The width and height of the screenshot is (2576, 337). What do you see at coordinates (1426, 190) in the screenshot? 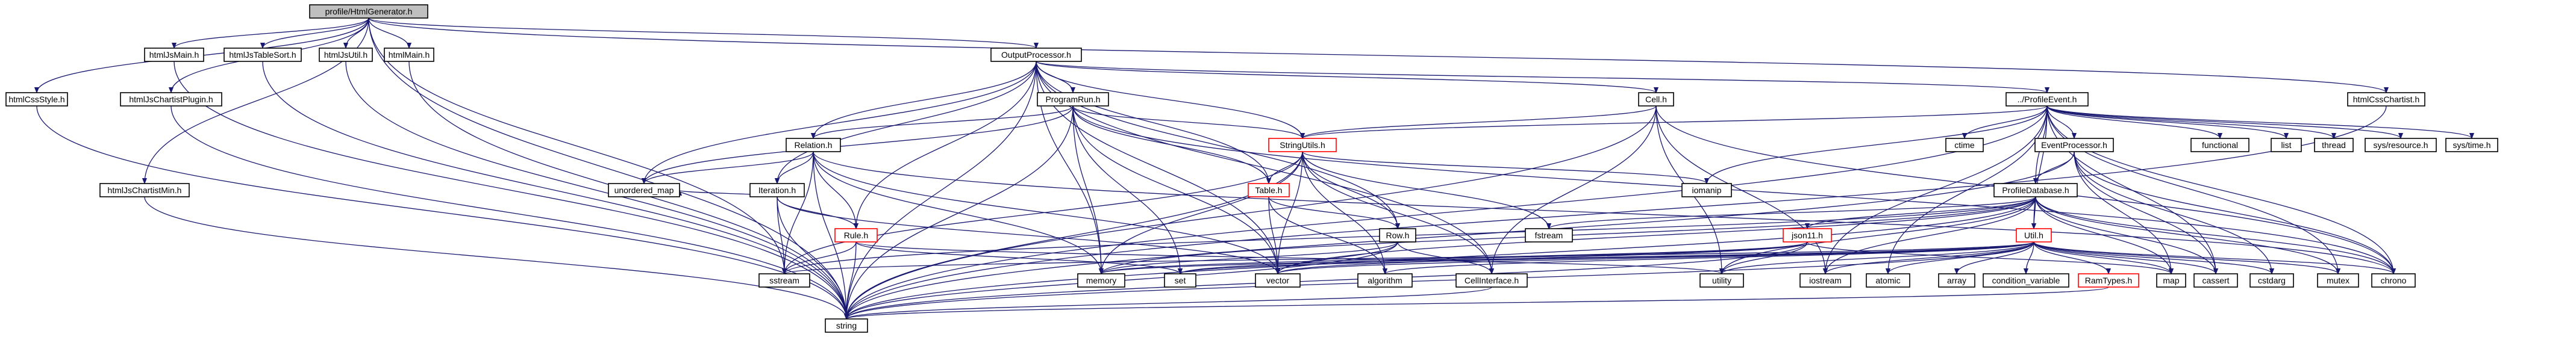
I see `edge-stringUtils-to-fstream` at bounding box center [1426, 190].